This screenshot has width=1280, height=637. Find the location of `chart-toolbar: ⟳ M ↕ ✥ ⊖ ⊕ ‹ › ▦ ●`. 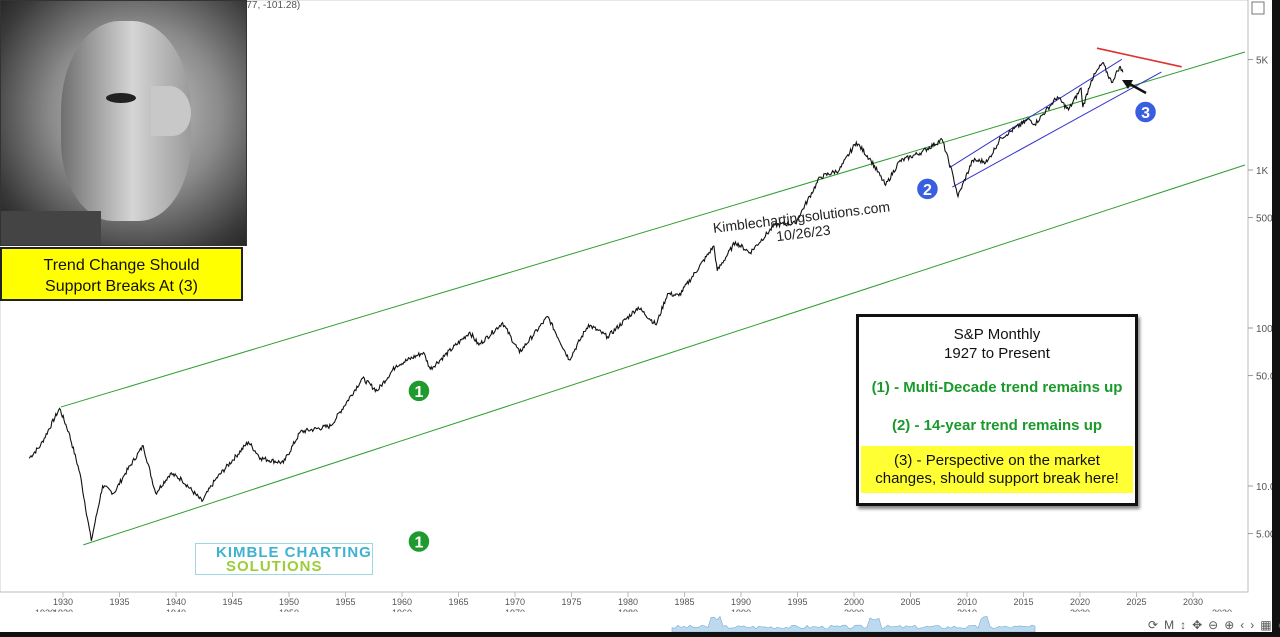

chart-toolbar: ⟳ M ↕ ✥ ⊖ ⊕ ‹ › ▦ ● is located at coordinates (1214, 625).